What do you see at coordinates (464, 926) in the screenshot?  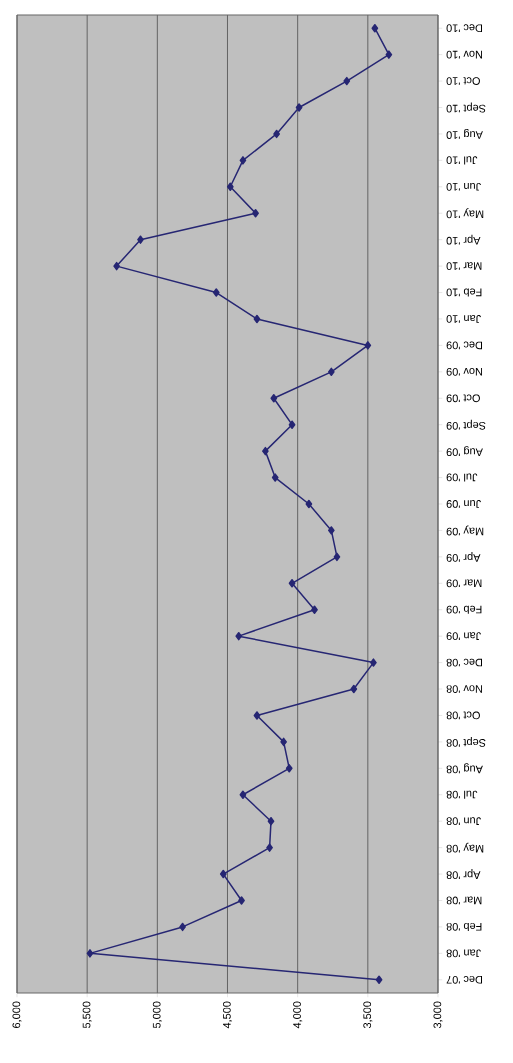 I see `y-tick-label: Feb '08` at bounding box center [464, 926].